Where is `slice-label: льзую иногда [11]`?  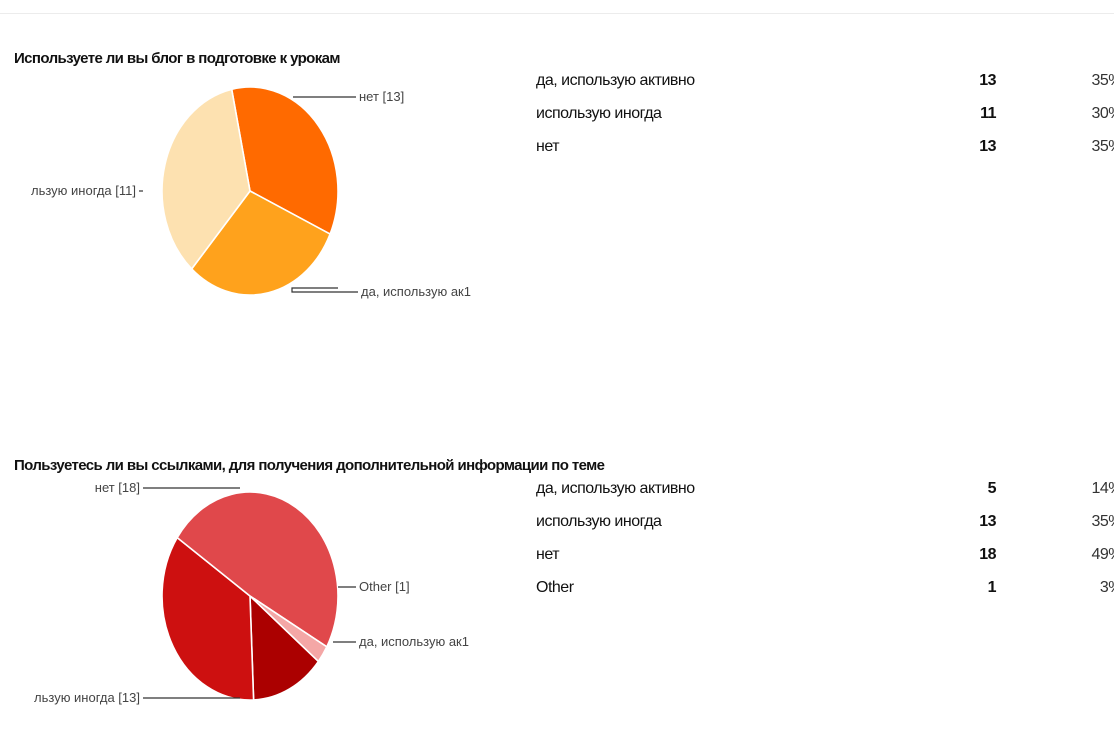
slice-label: льзую иногда [11] is located at coordinates (83, 190).